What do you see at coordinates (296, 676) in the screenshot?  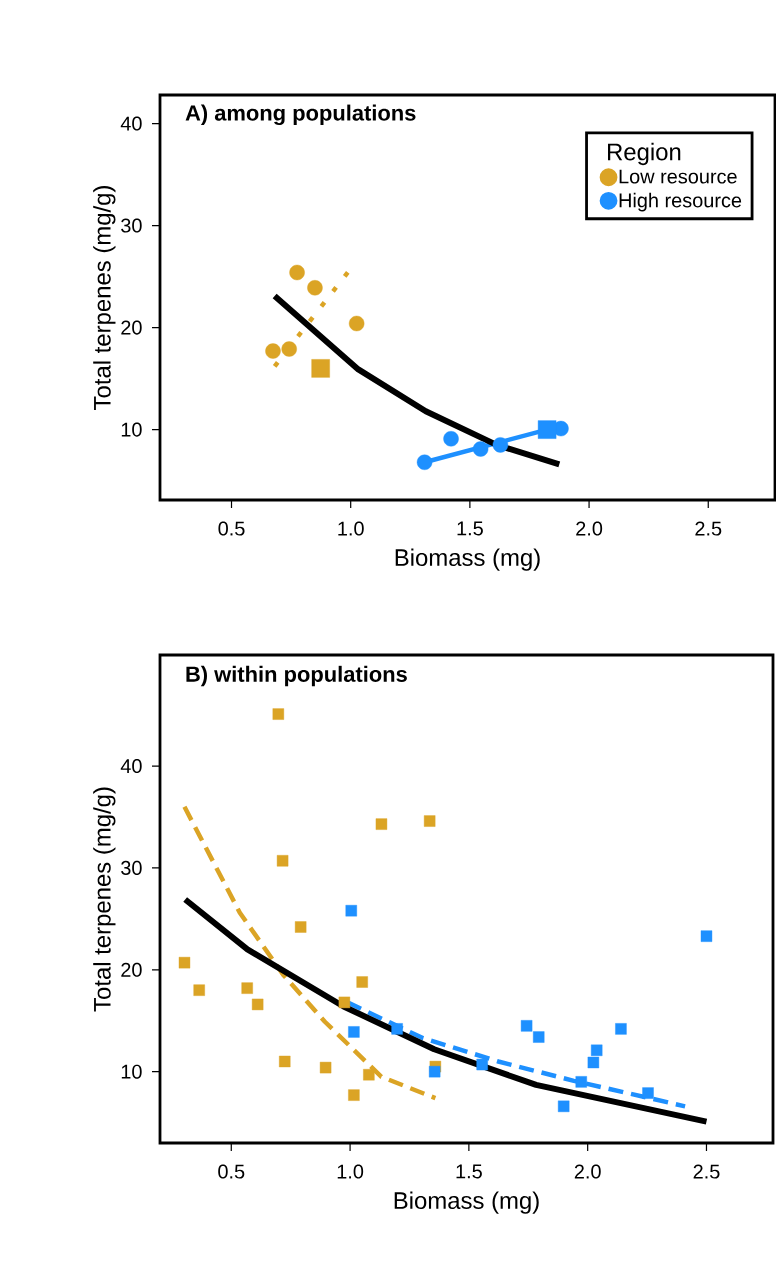 I see `chart-title: B) within populations` at bounding box center [296, 676].